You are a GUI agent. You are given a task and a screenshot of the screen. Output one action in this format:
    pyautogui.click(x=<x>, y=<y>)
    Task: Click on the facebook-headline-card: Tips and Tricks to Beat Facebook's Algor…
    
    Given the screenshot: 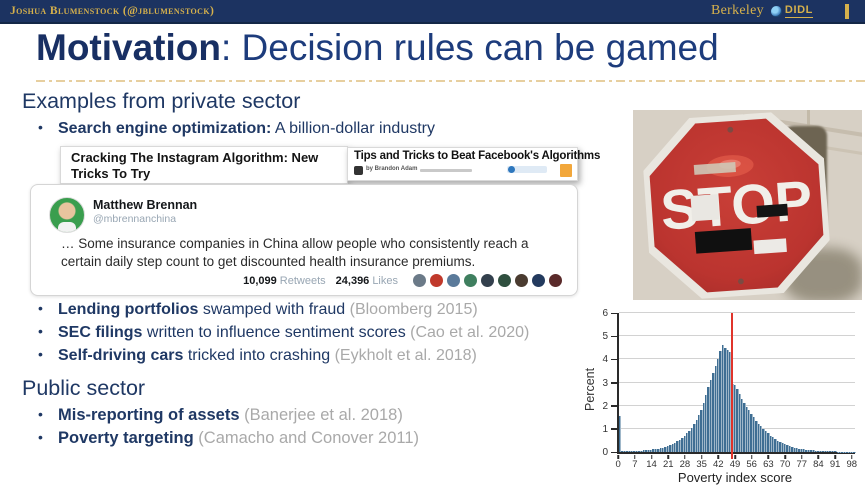 What is the action you would take?
    pyautogui.click(x=473, y=164)
    